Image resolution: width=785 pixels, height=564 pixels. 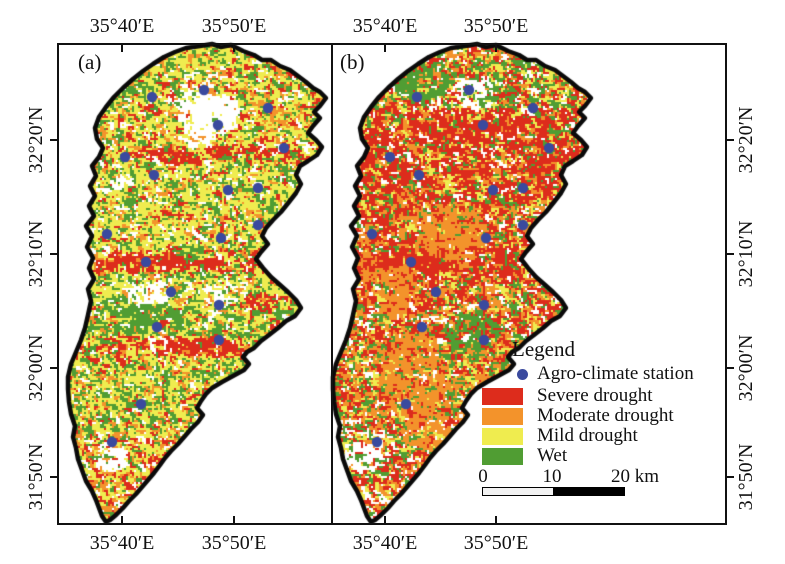 I want to click on legend-class-label: Wet, so click(x=552, y=455).